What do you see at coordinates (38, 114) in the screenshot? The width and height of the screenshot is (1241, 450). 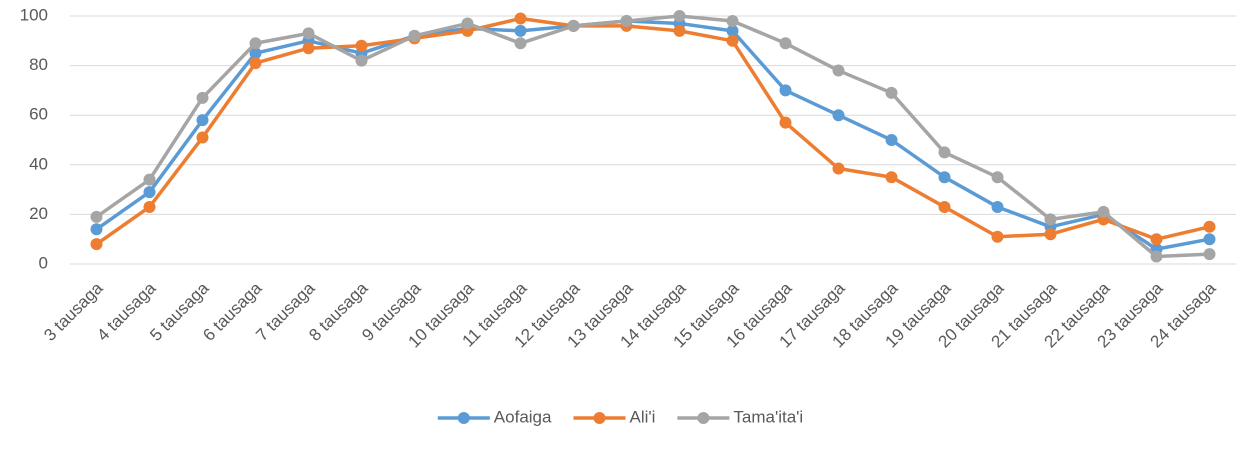 I see `y-tick-label: 60` at bounding box center [38, 114].